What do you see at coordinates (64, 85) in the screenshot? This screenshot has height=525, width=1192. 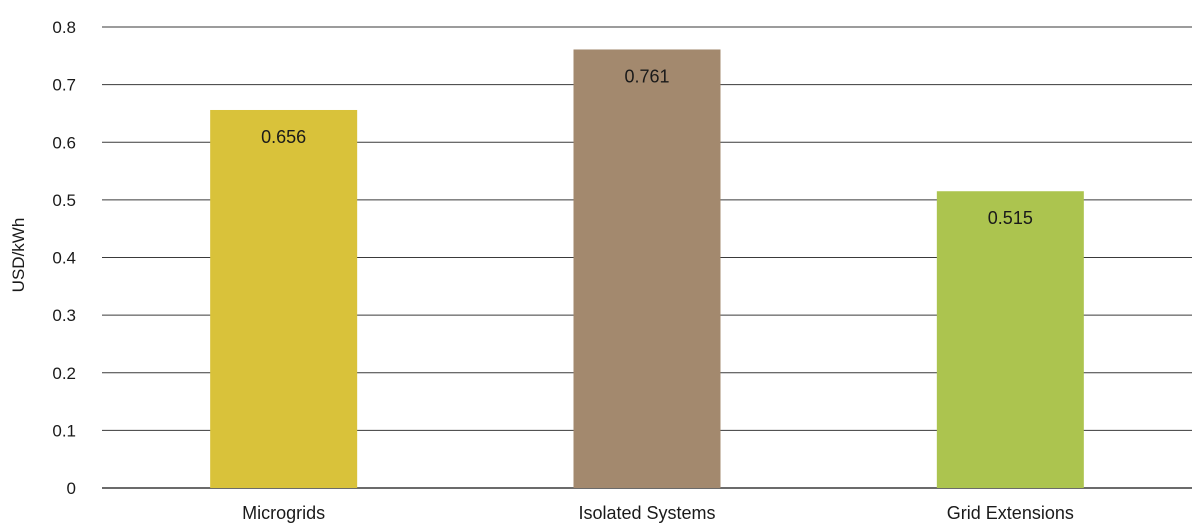 I see `y-tick-label: 0.7` at bounding box center [64, 85].